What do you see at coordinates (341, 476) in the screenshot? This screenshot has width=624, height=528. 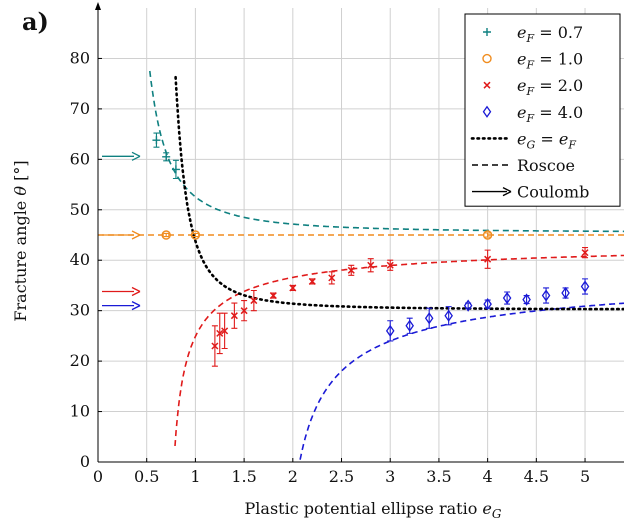 I see `x-tick-label: 2.5` at bounding box center [341, 476].